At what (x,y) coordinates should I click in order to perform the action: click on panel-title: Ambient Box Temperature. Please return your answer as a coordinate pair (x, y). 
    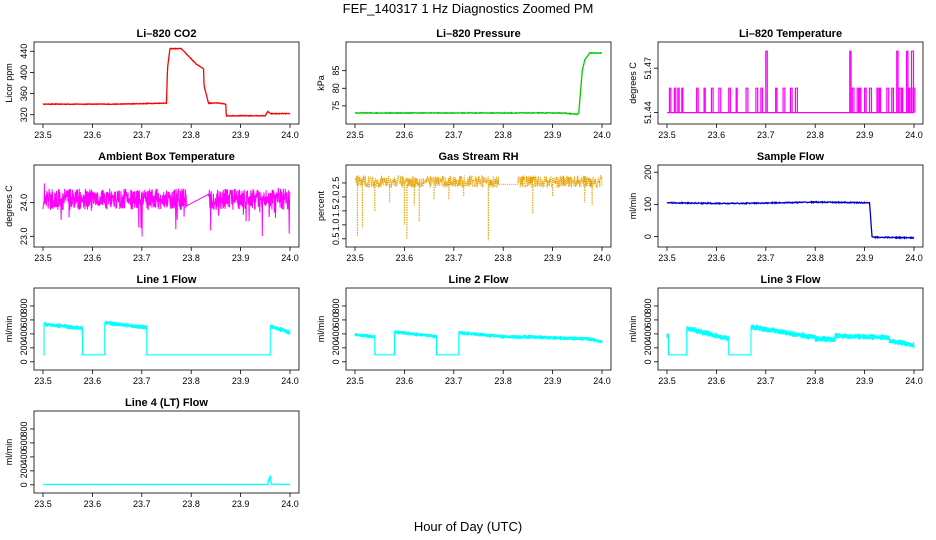
    Looking at the image, I should click on (166, 157).